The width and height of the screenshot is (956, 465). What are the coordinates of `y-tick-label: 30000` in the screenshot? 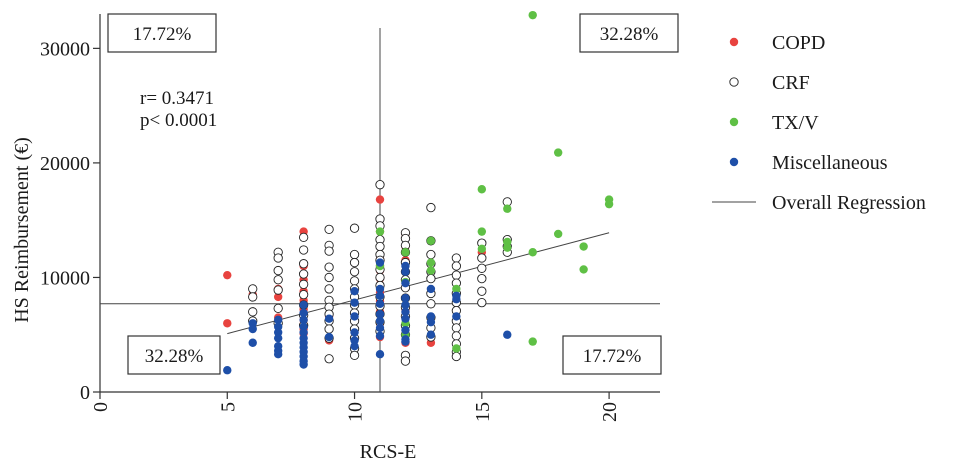 It's located at (65, 49).